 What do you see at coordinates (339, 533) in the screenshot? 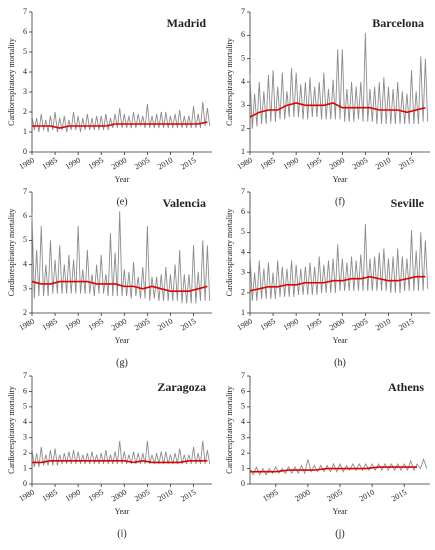
I see `panel-label: (j)` at bounding box center [339, 533].